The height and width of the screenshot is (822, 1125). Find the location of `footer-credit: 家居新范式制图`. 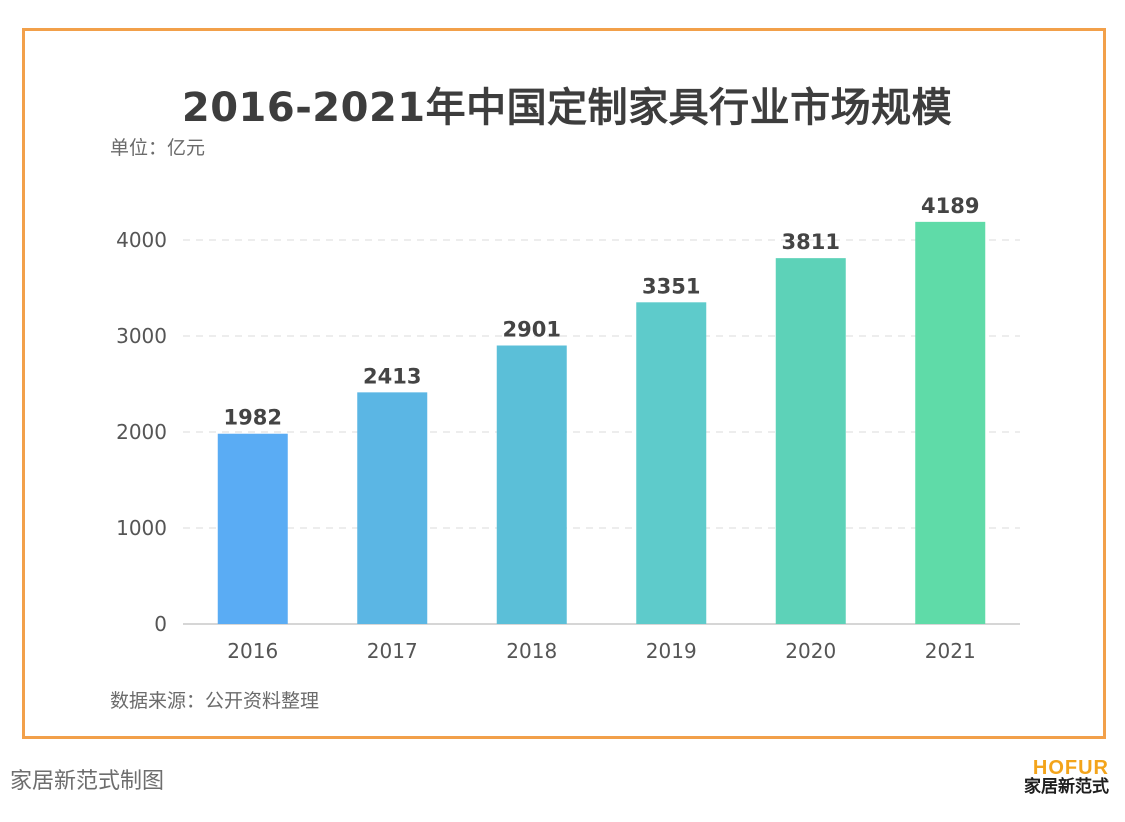

footer-credit: 家居新范式制图 is located at coordinates (87, 781).